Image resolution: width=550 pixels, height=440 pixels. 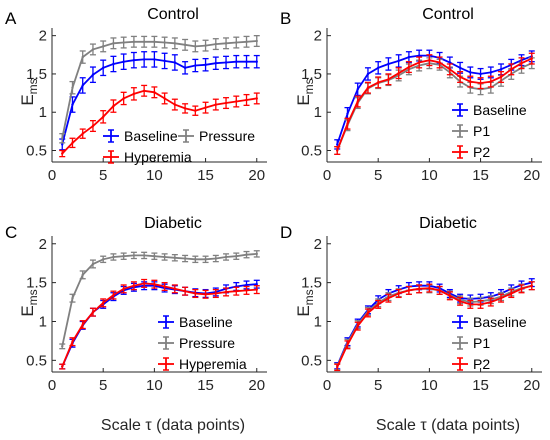 What do you see at coordinates (305, 91) in the screenshot?
I see `y-axis-label-b: Ems` at bounding box center [305, 91].